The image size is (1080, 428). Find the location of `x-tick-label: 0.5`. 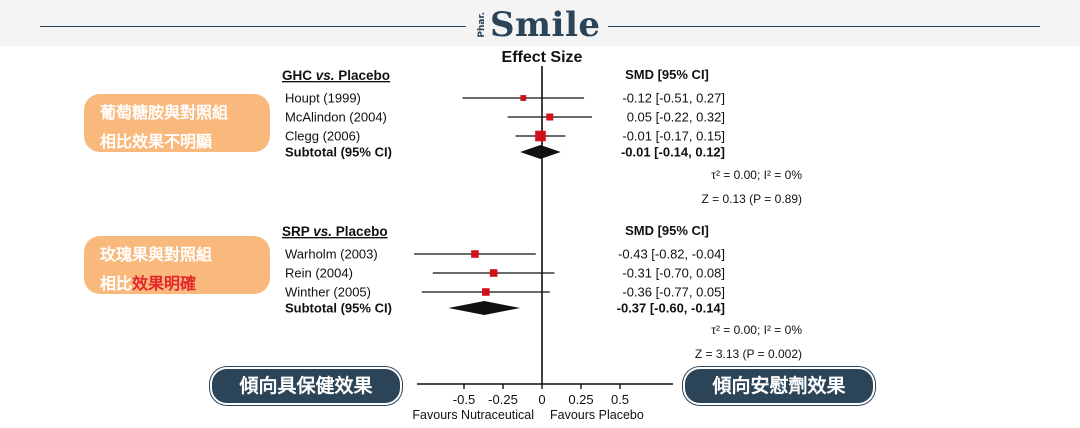

x-tick-label: 0.5 is located at coordinates (620, 399).